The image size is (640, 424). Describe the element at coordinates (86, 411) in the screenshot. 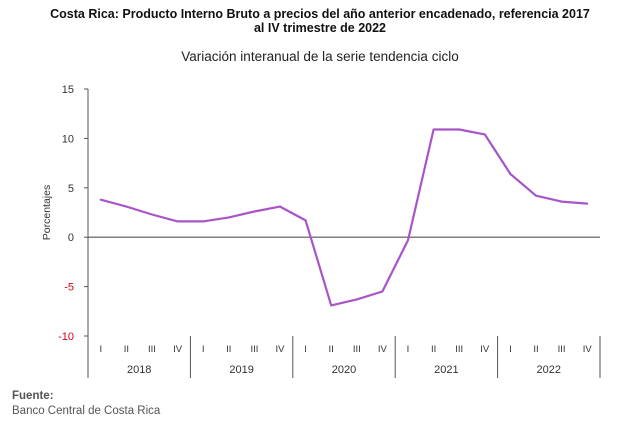

I see `source-value: Banco Central de Costa Rica` at that location.